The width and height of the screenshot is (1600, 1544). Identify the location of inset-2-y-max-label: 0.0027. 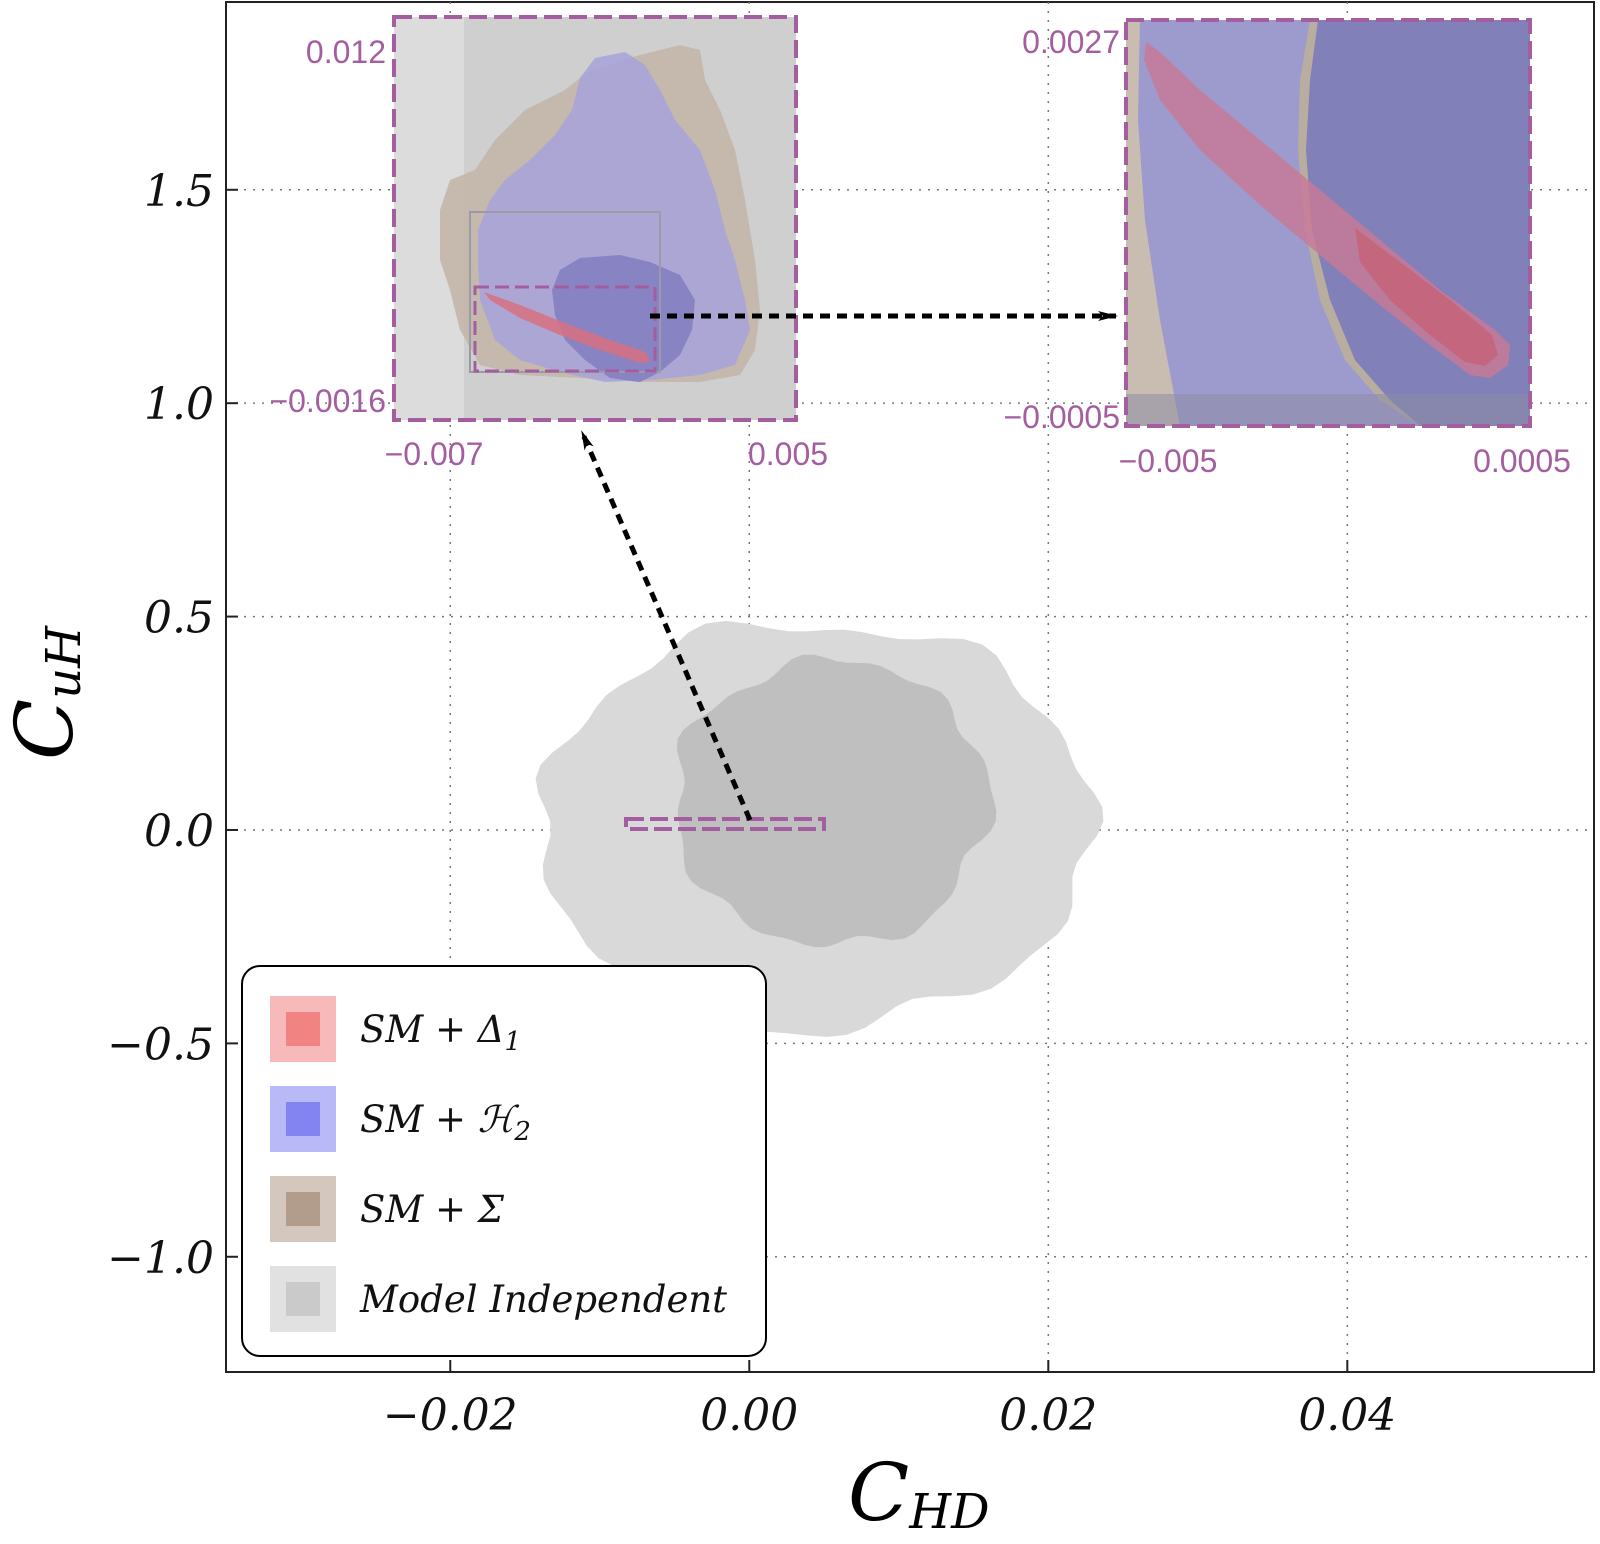
(1071, 42).